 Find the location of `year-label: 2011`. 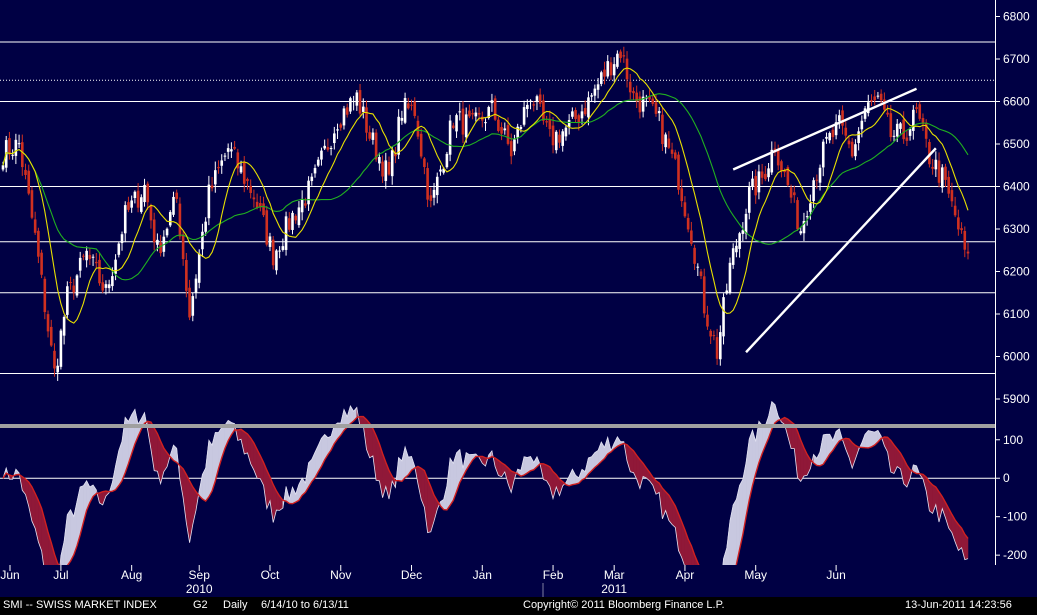

year-label: 2011 is located at coordinates (614, 589).